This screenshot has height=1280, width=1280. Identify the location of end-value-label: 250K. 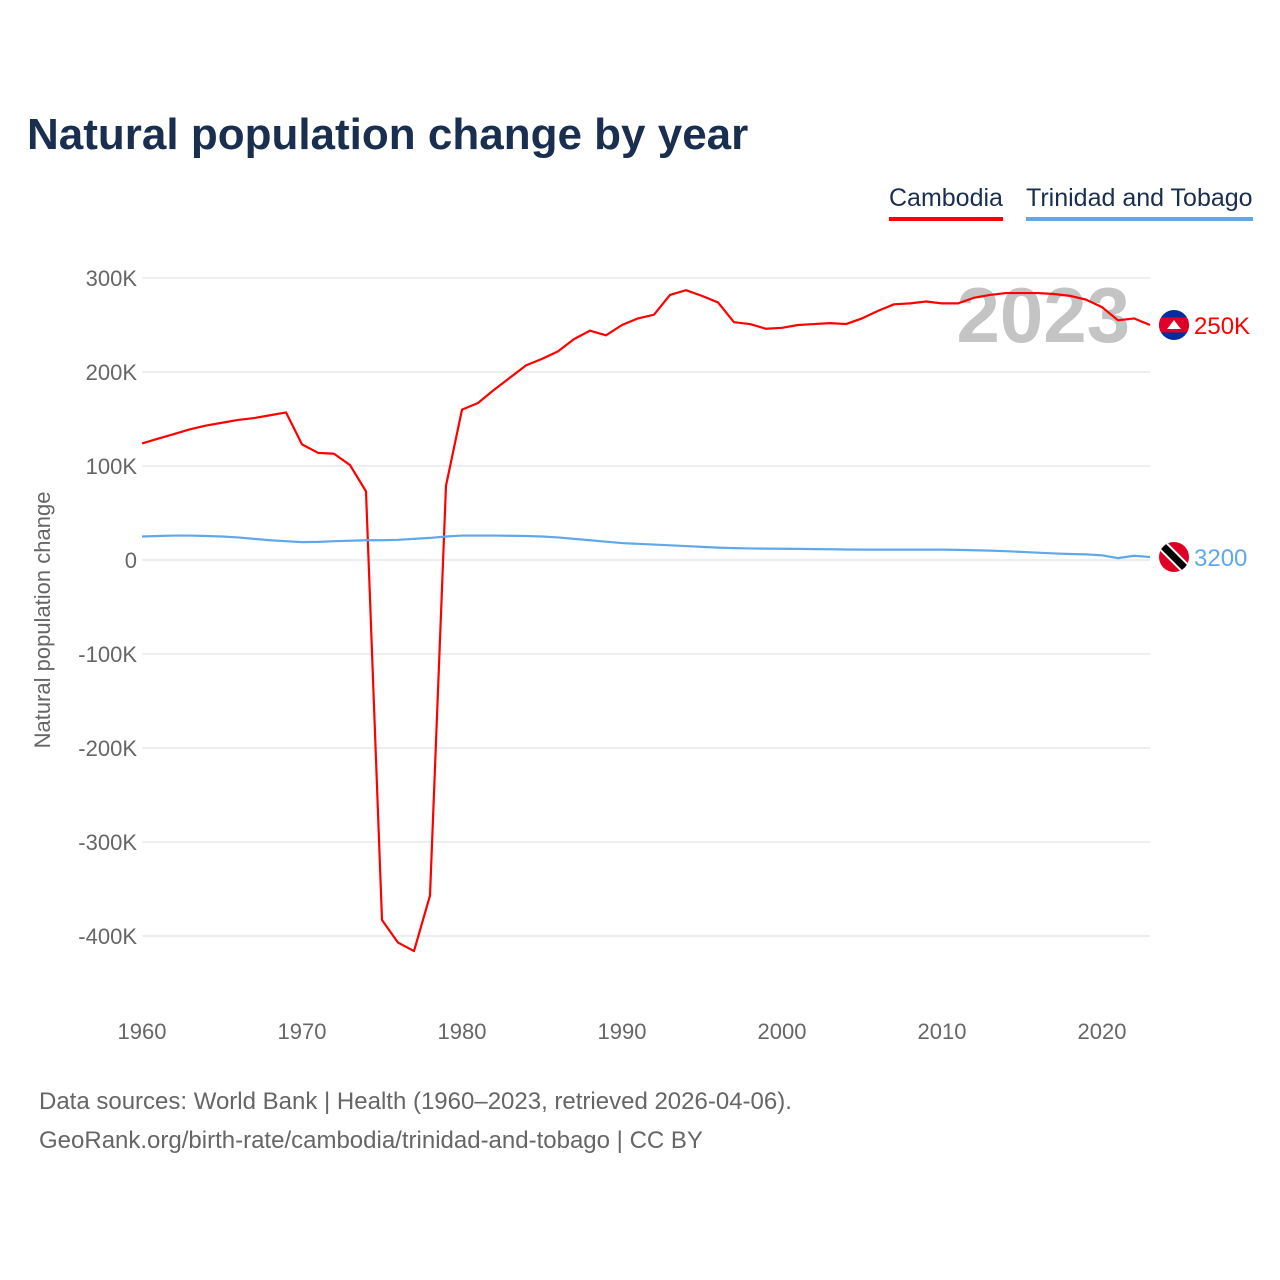
(1222, 326).